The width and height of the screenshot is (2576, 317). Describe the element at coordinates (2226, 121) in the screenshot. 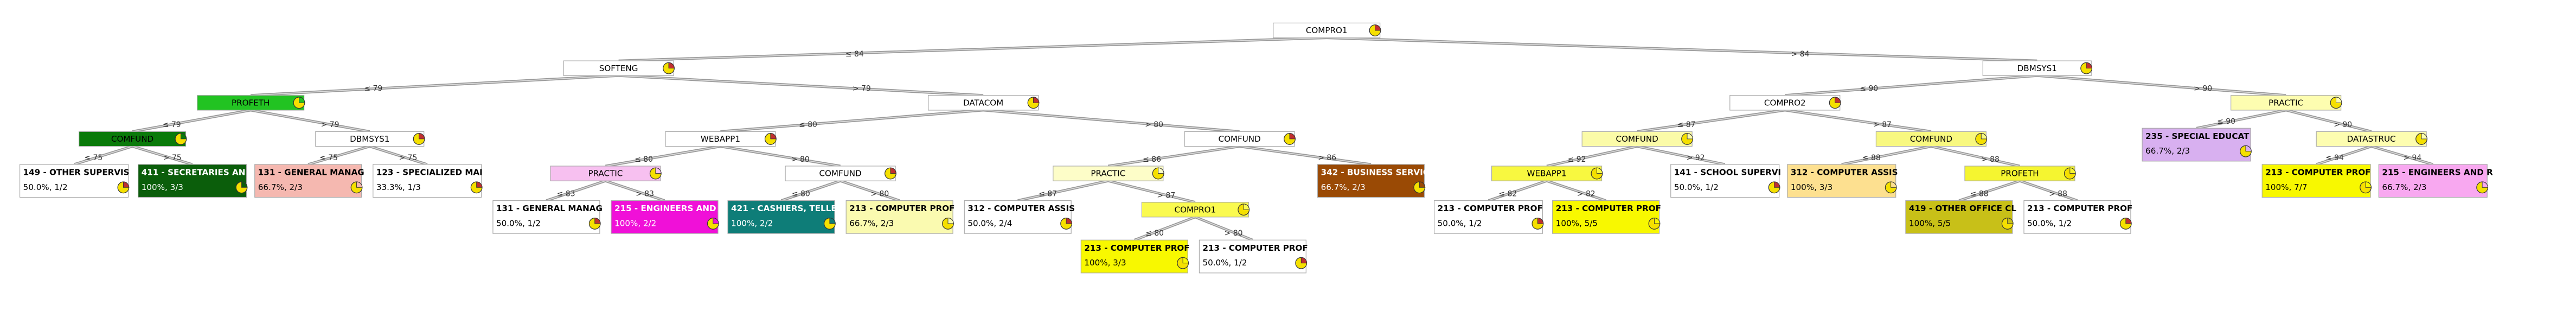

I see `edge-condition: ≤ 90` at that location.